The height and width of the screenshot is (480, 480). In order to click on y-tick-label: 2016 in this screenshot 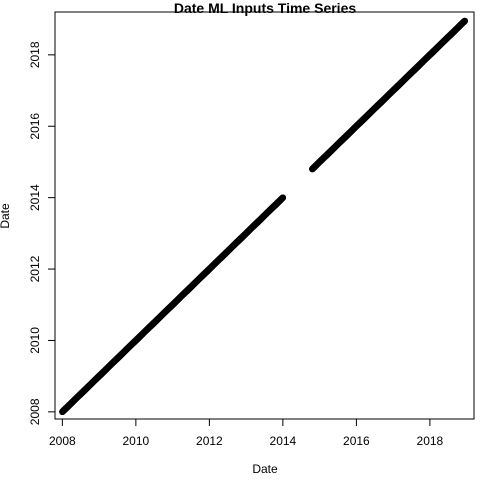, I will do `click(35, 126)`.